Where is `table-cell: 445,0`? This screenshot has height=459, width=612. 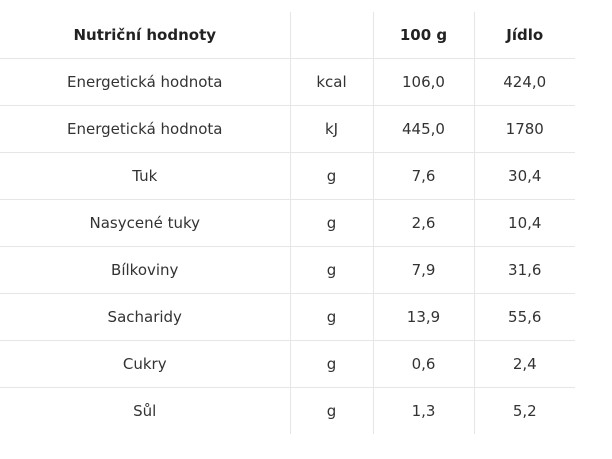 table-cell: 445,0 is located at coordinates (423, 129).